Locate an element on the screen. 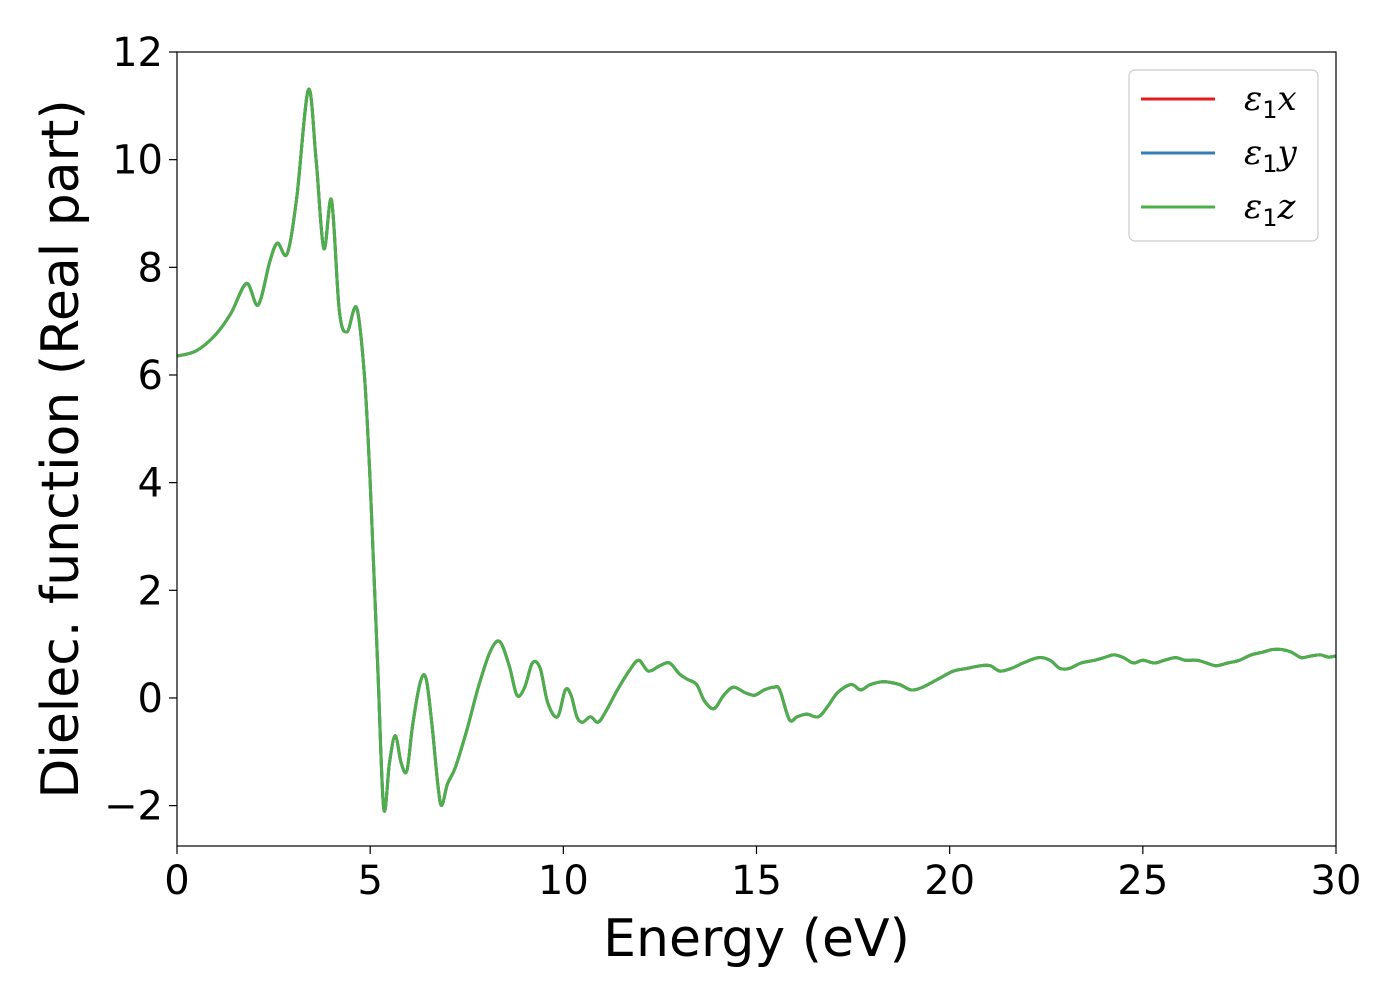  y-tick-label: 4 is located at coordinates (150, 484).